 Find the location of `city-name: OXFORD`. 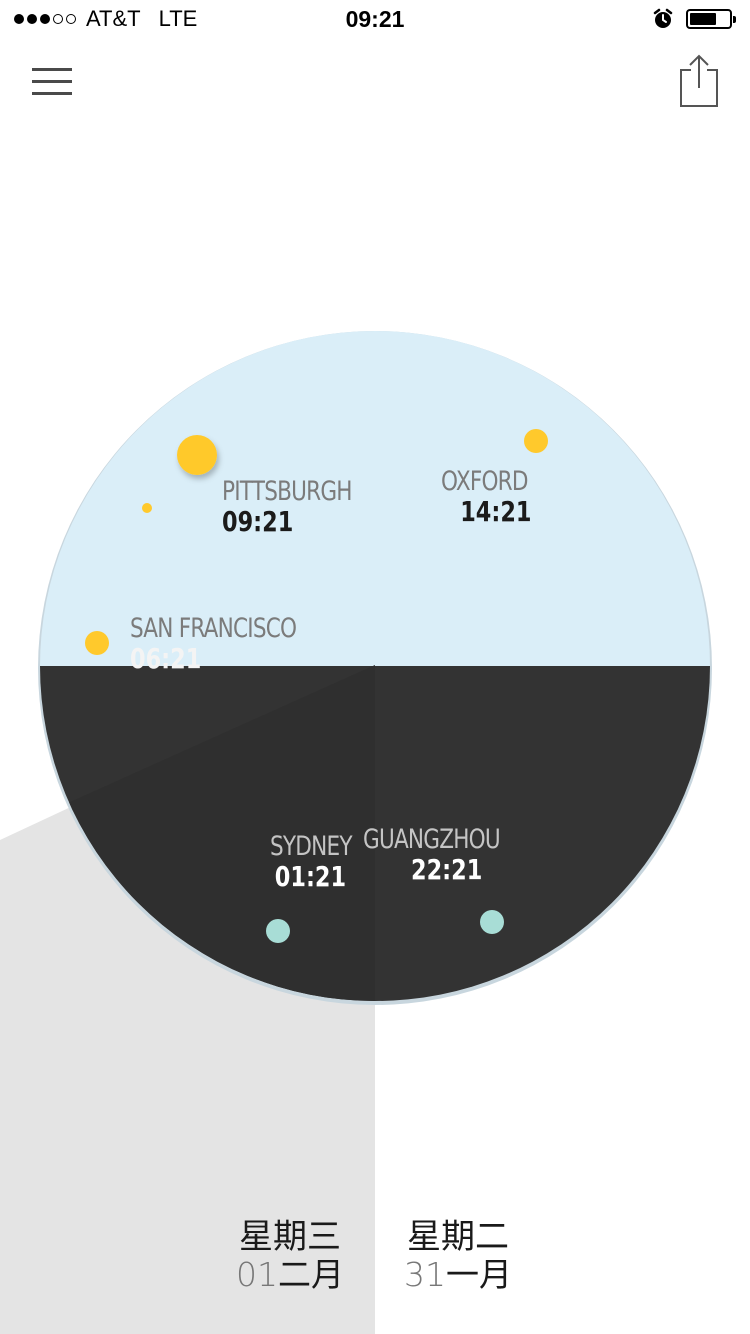

city-name: OXFORD is located at coordinates (484, 481).